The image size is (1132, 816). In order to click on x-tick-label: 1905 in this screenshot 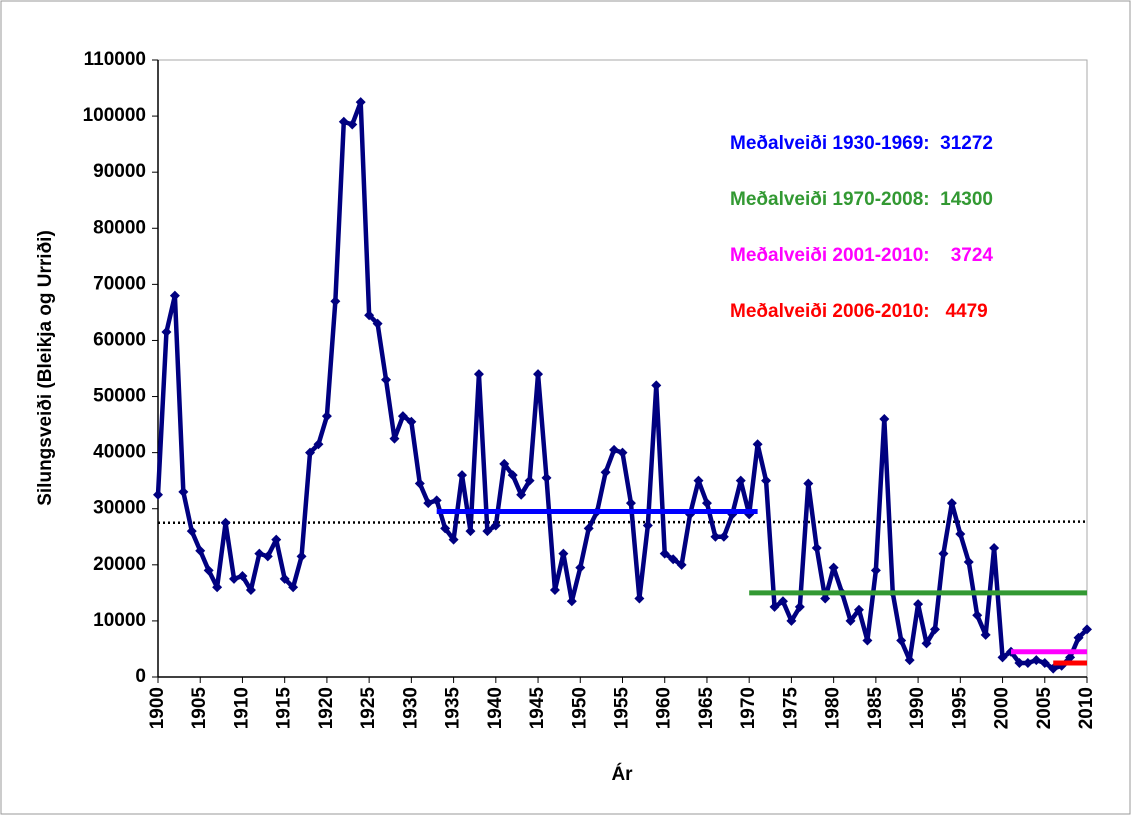, I will do `click(199, 708)`.